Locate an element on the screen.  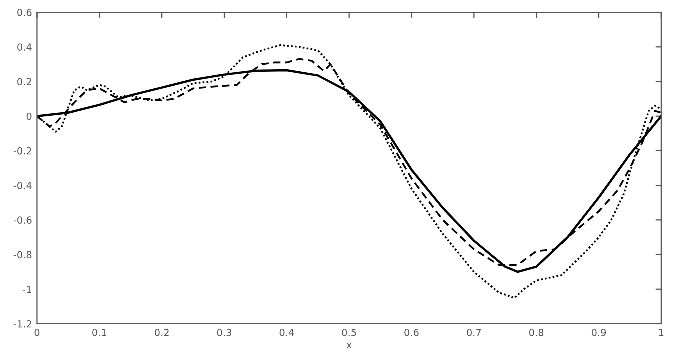
y-tick-label: 0.2 is located at coordinates (25, 82).